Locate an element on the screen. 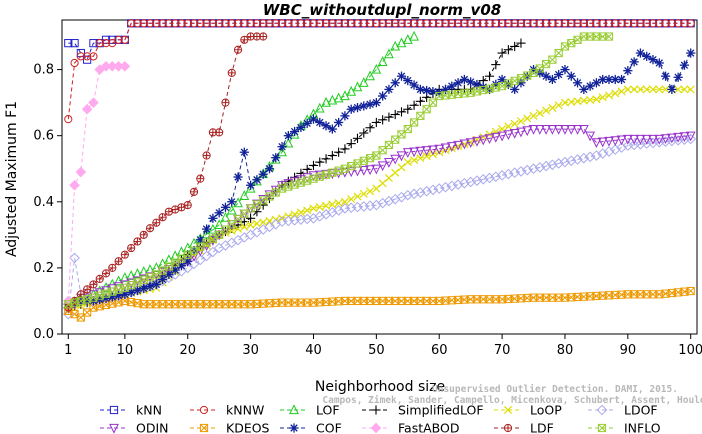  legend-item-lof: LOF is located at coordinates (310, 410).